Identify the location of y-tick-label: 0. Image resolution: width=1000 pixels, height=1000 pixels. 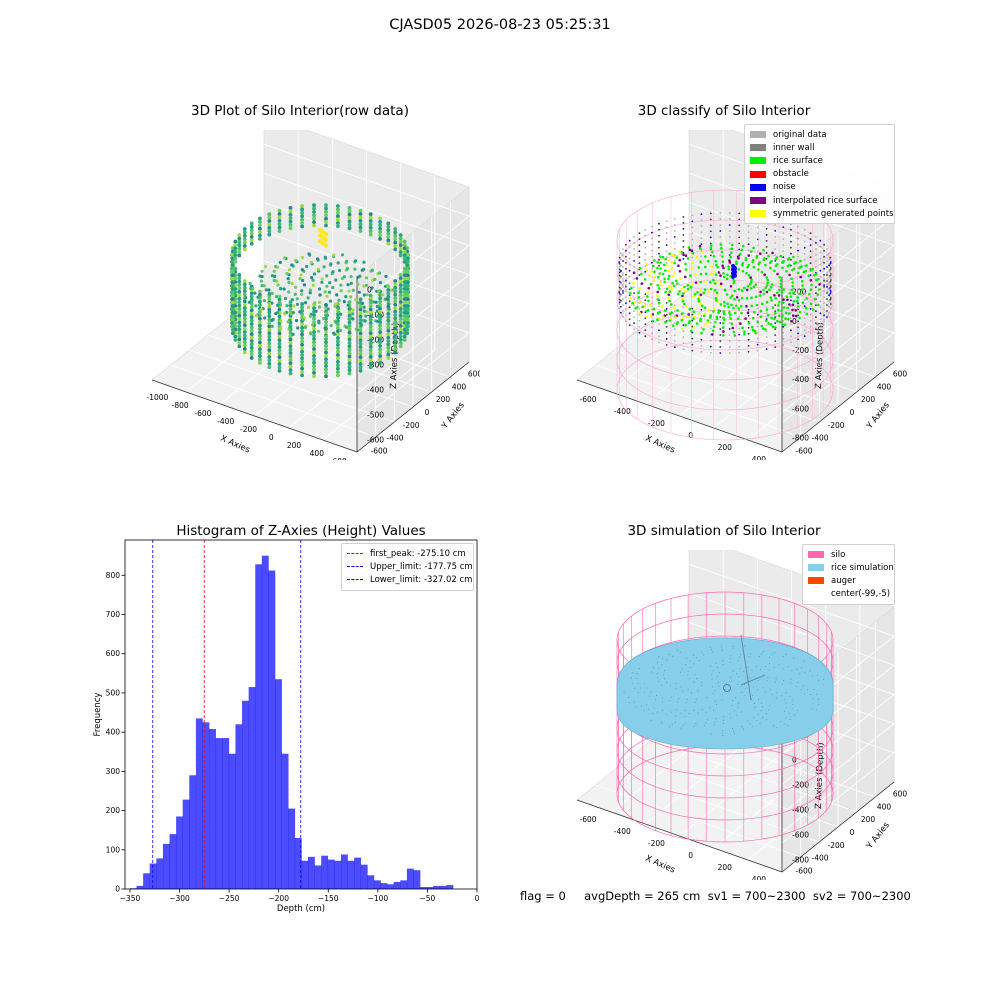
(117, 889).